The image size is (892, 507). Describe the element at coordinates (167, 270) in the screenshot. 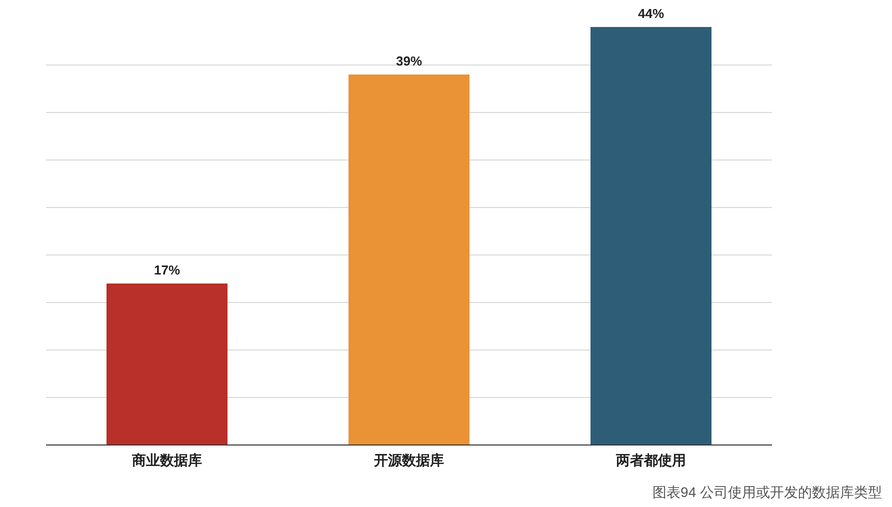

I see `data-label: 17%` at that location.